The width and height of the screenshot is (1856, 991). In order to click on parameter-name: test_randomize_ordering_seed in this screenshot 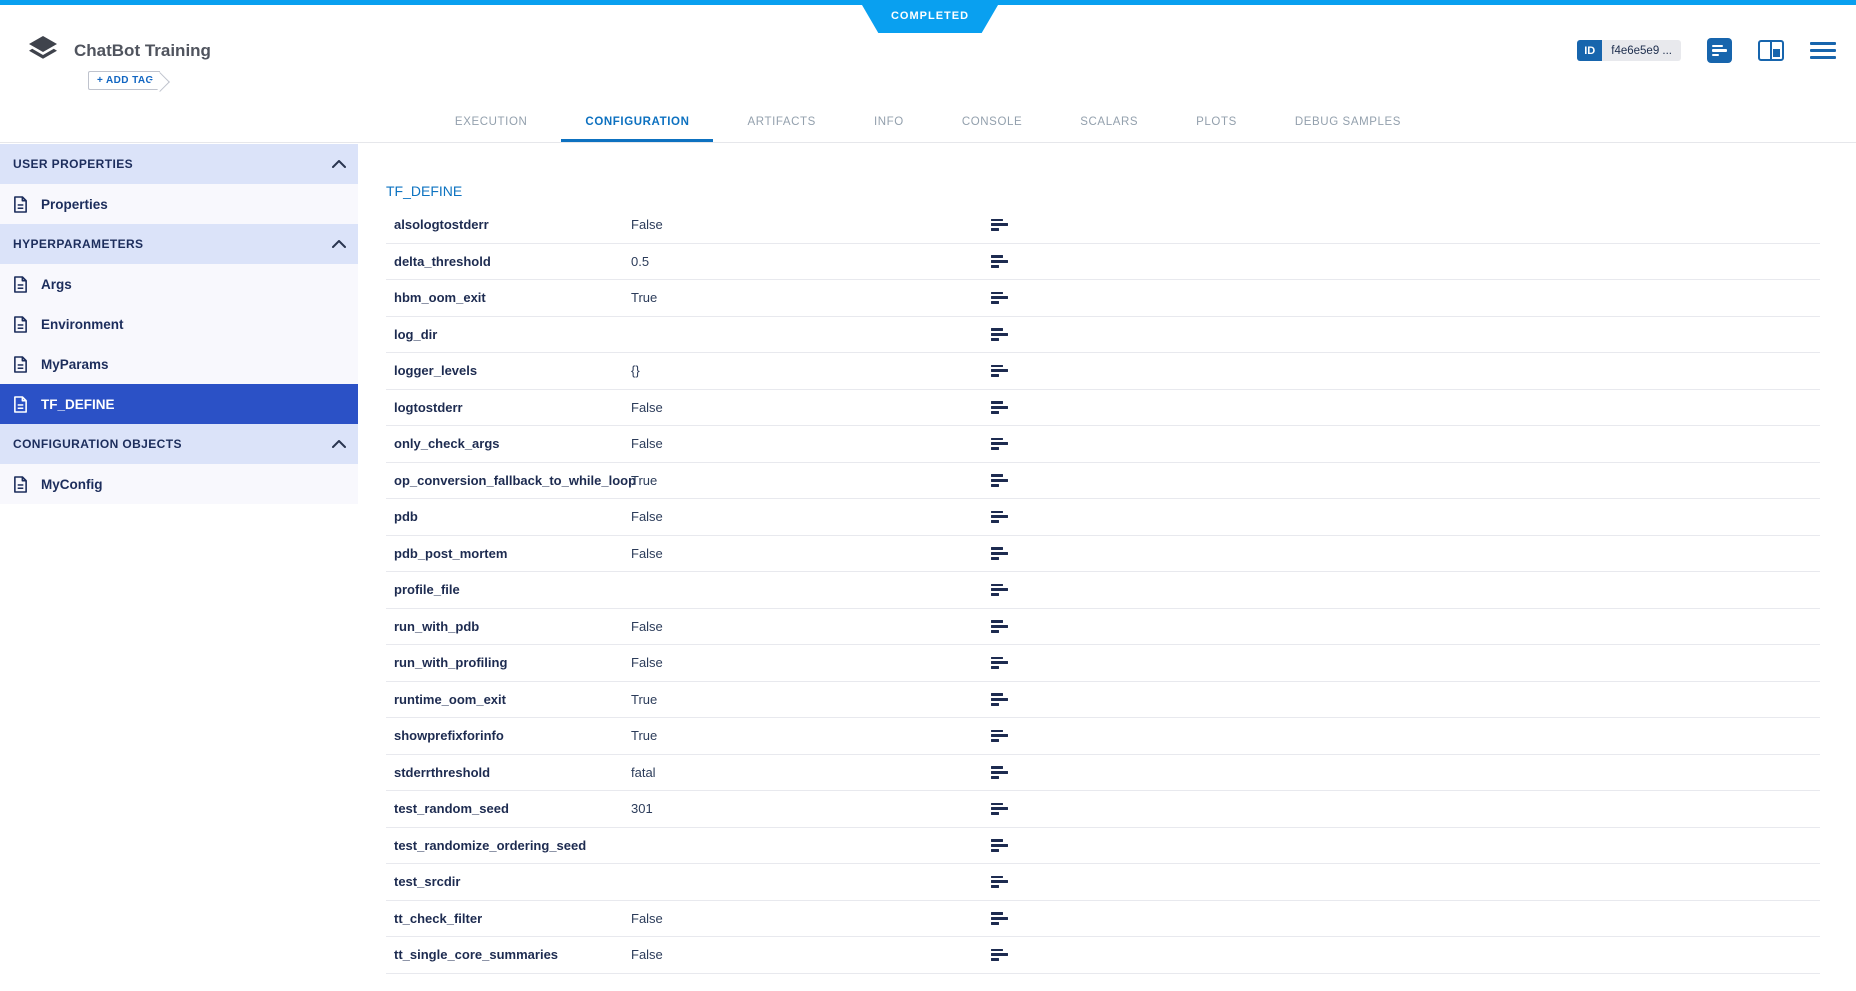, I will do `click(490, 845)`.